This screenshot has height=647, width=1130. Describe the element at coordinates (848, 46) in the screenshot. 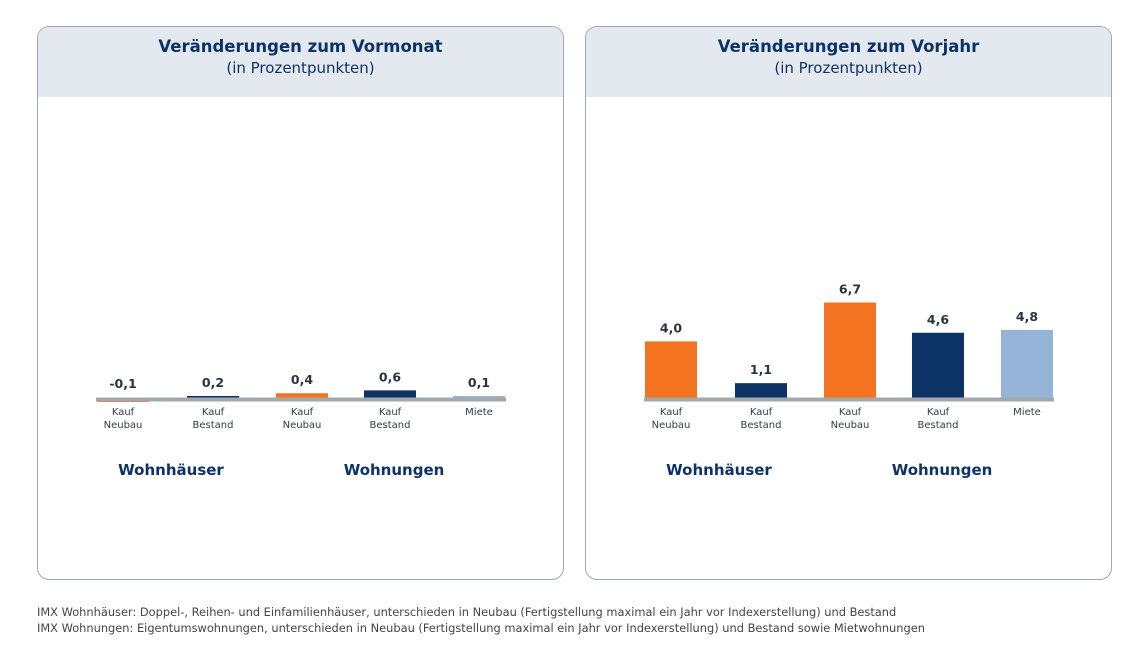

I see `chart-title: Veränderungen zum Vorjahr` at that location.